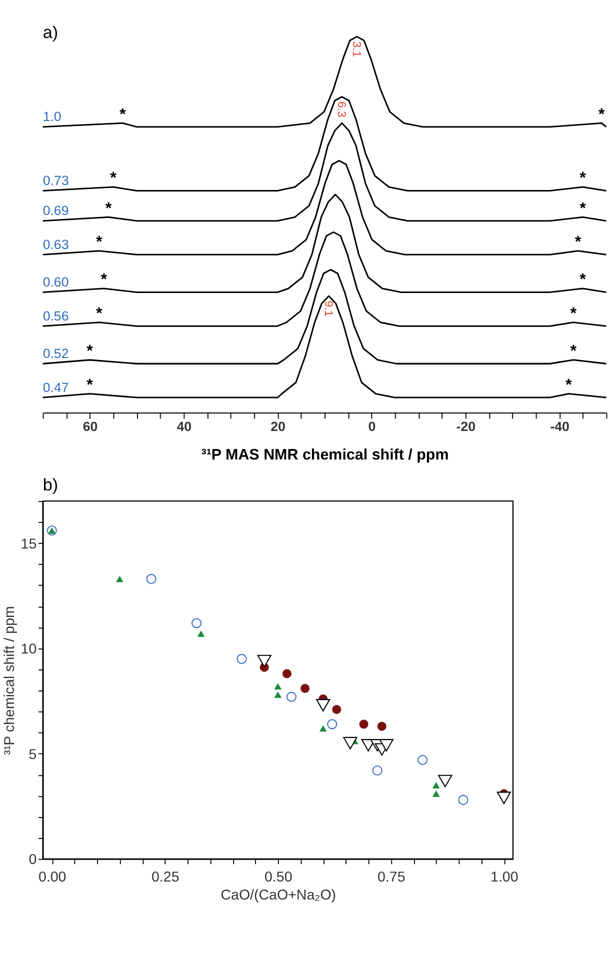  Describe the element at coordinates (278, 877) in the screenshot. I see `x-tick-label: 0.50` at that location.